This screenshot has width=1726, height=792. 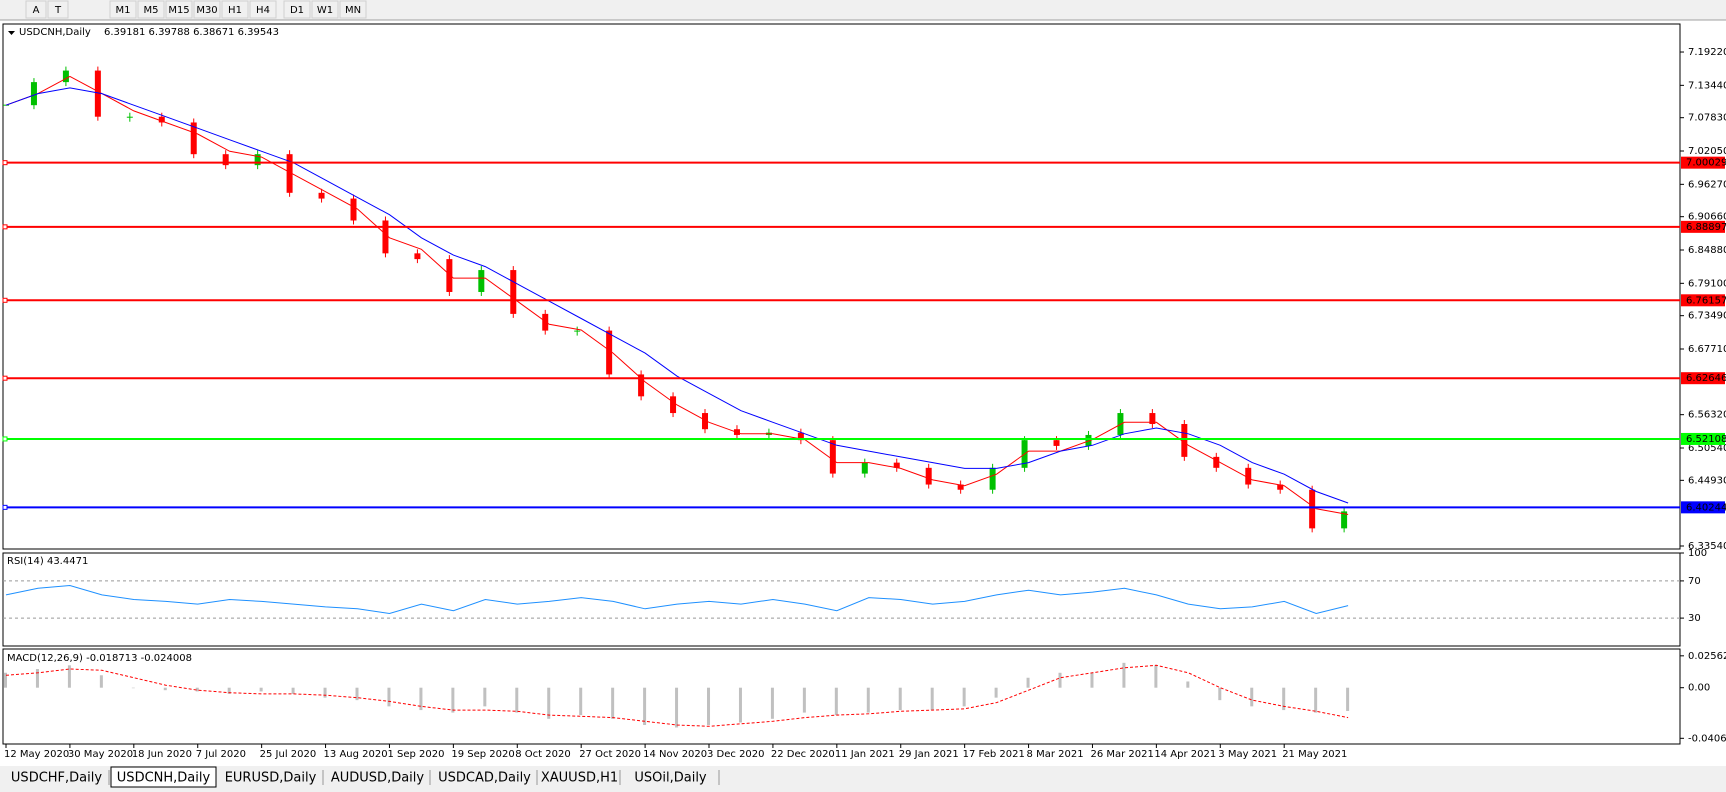 What do you see at coordinates (736, 754) in the screenshot?
I see `x-tick-label: 3 Dec 2020` at bounding box center [736, 754].